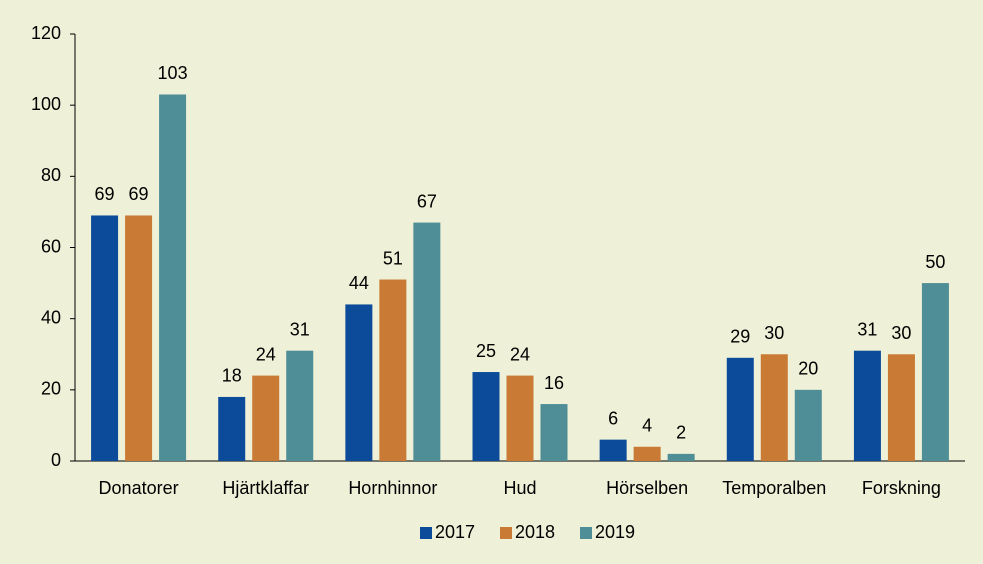 This screenshot has width=983, height=564. I want to click on x-tick-label: Hörselben, so click(647, 488).